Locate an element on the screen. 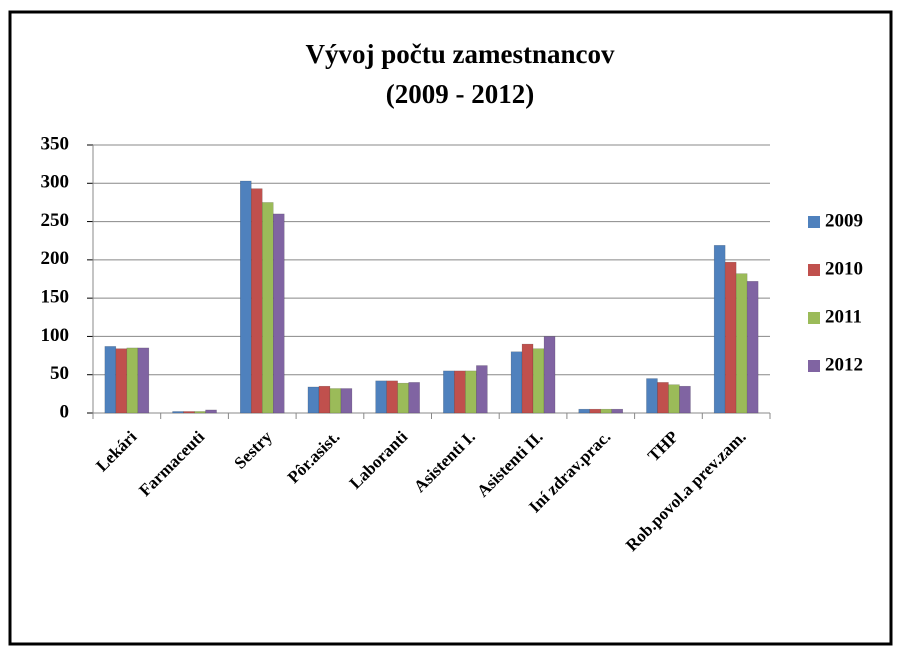 This screenshot has width=904, height=650. y-tick-label: 250 is located at coordinates (55, 220).